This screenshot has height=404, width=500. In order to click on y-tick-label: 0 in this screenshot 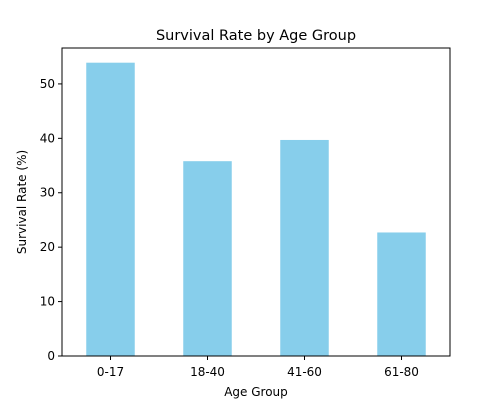, I will do `click(51, 356)`.